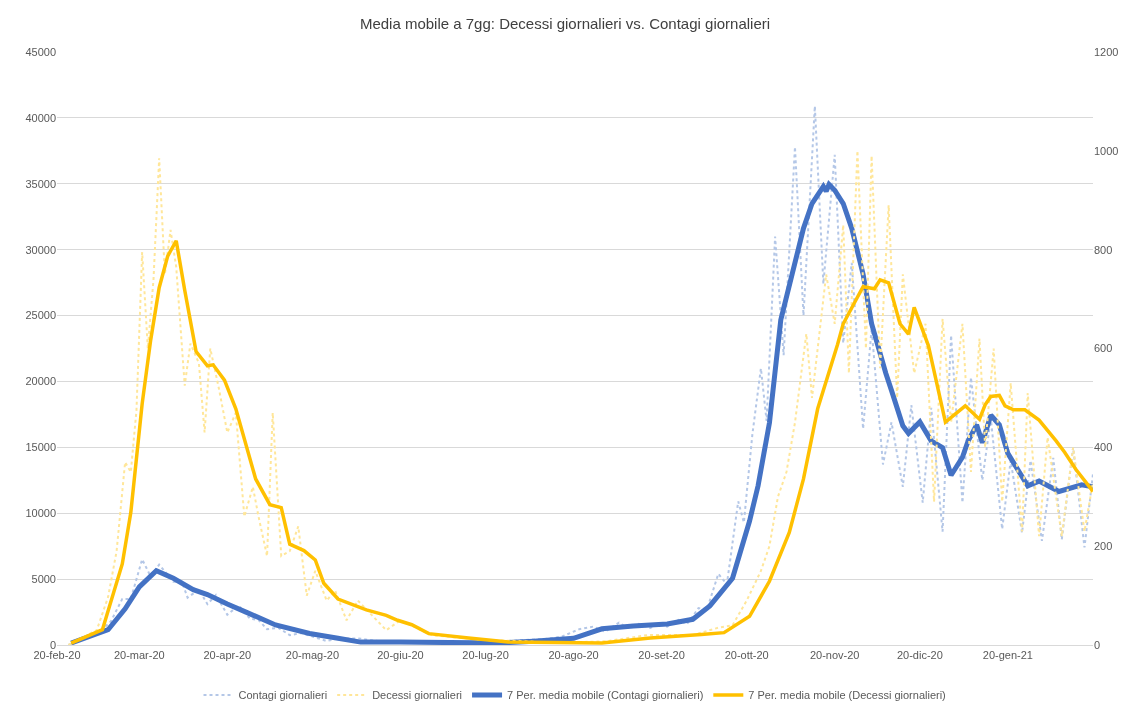 This screenshot has width=1130, height=722. What do you see at coordinates (661, 655) in the screenshot?
I see `x-tick-label: 20-set-20` at bounding box center [661, 655].